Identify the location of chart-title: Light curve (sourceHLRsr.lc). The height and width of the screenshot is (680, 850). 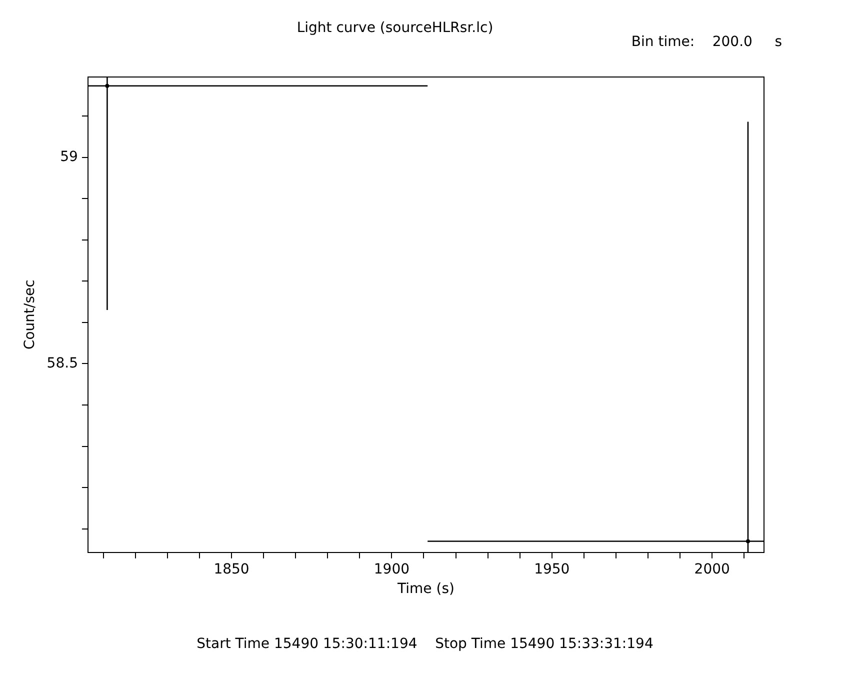
(395, 28).